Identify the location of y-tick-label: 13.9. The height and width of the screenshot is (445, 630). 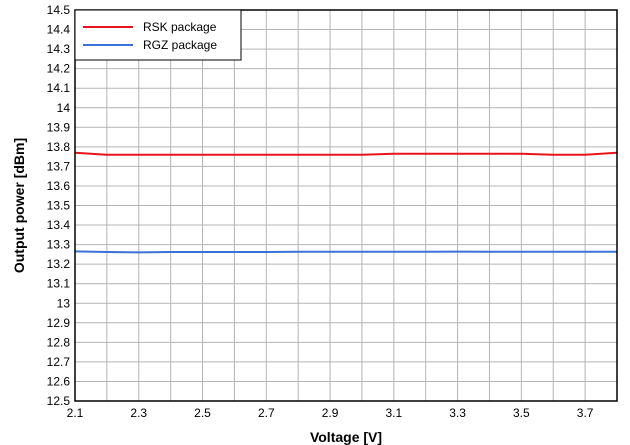
(59, 127).